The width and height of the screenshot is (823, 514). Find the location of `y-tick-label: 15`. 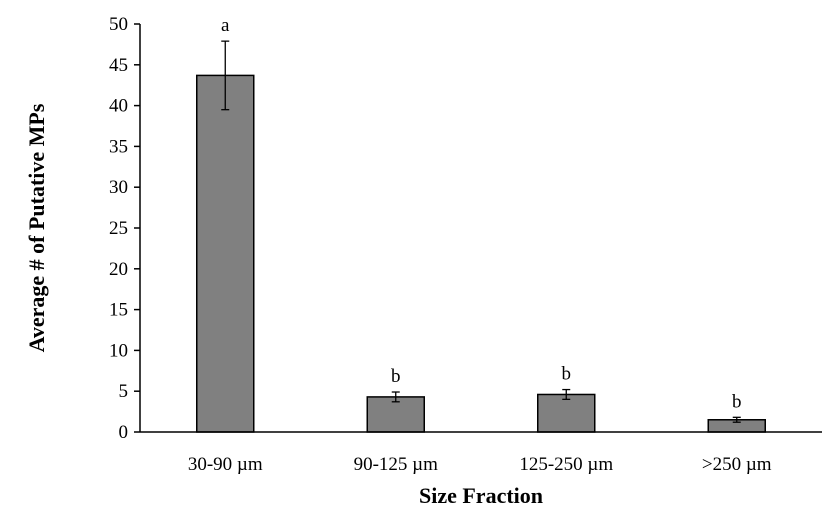

y-tick-label: 15 is located at coordinates (118, 310).